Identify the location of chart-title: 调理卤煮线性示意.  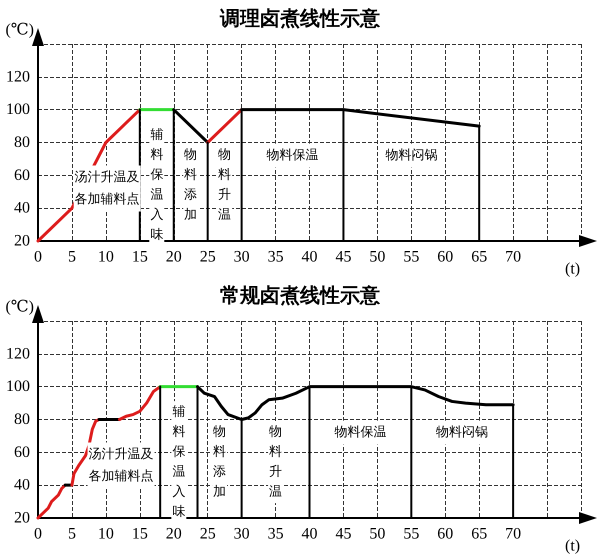
(300, 18).